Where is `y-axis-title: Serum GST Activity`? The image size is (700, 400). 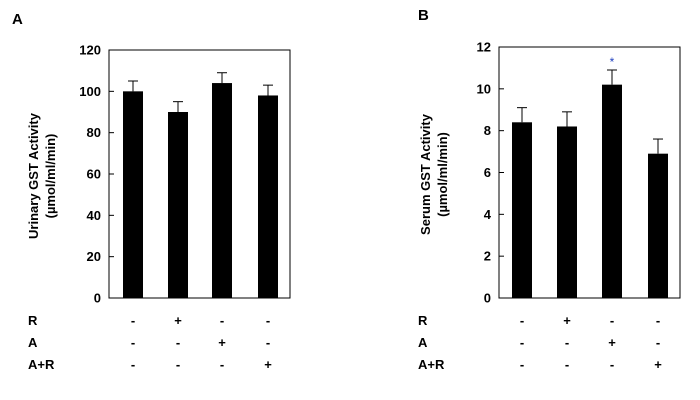
y-axis-title: Serum GST Activity is located at coordinates (425, 174).